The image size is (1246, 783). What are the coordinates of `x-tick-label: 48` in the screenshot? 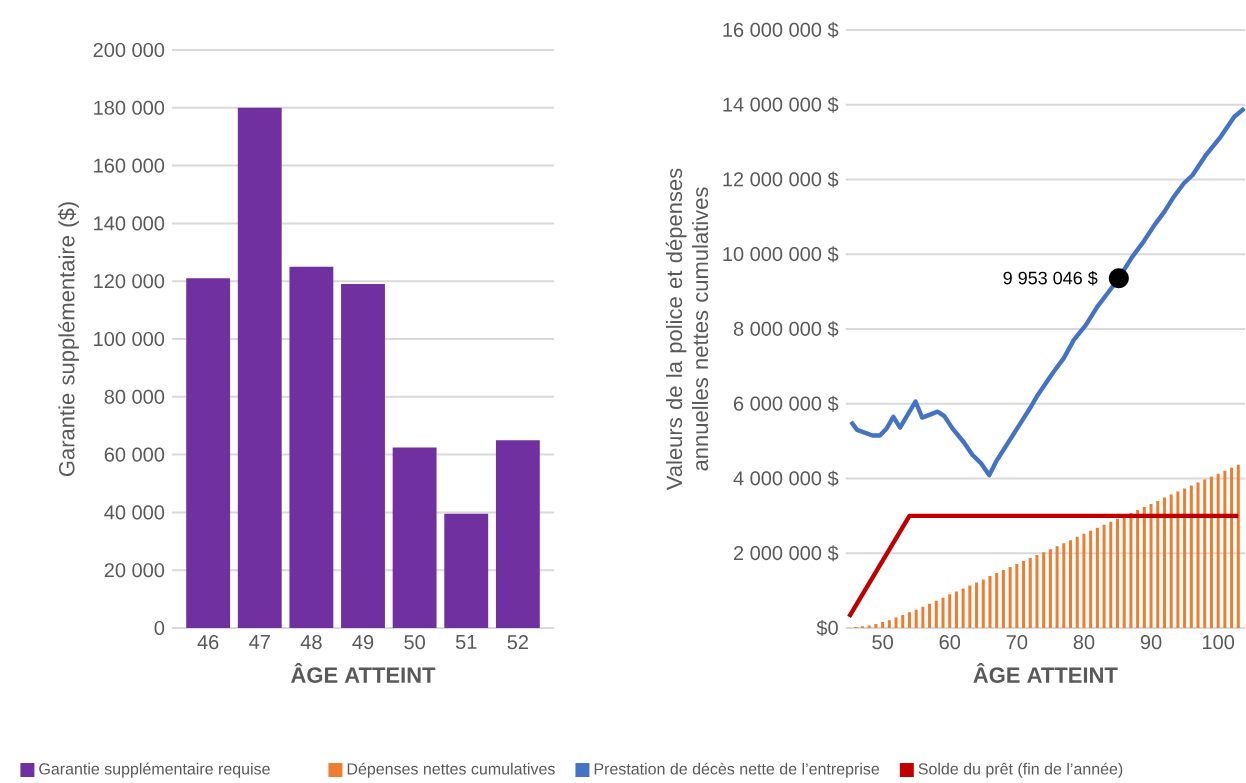 It's located at (311, 642).